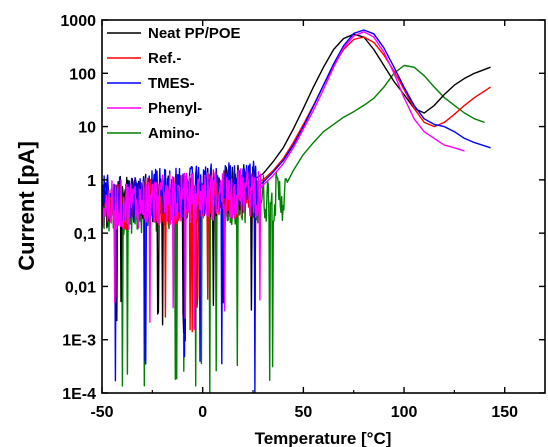  I want to click on legend-label: Phenyl-, so click(175, 108).